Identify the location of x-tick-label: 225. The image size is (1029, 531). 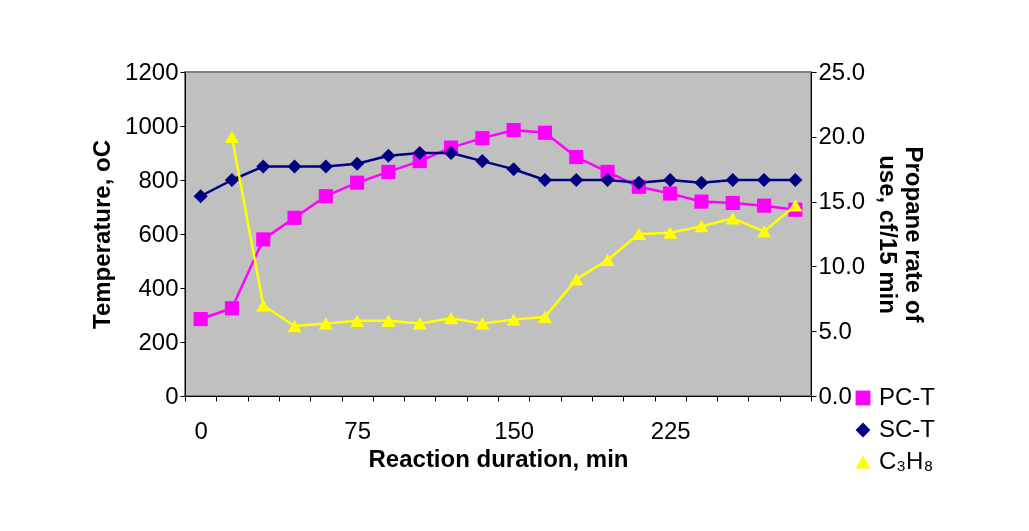
(670, 430).